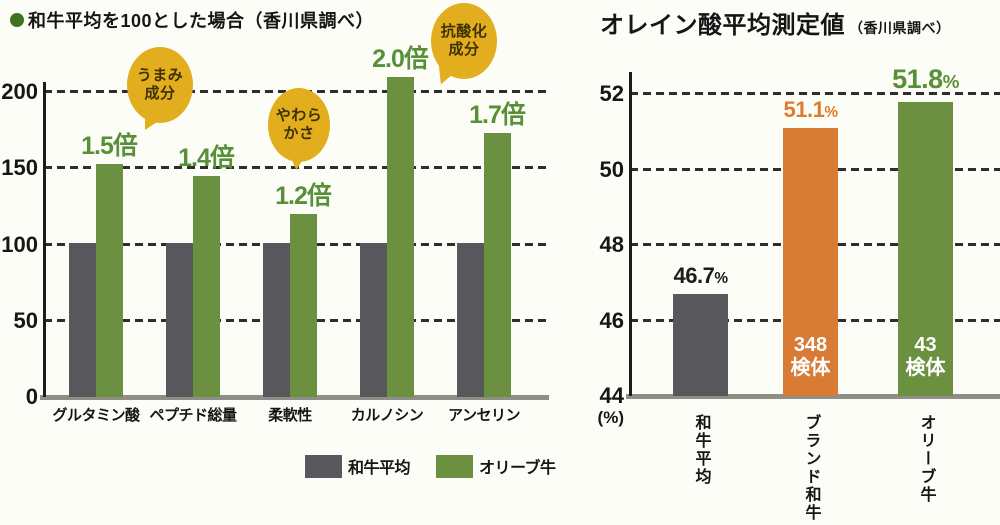  Describe the element at coordinates (925, 345) in the screenshot. I see `inside-label-line: 43` at that location.